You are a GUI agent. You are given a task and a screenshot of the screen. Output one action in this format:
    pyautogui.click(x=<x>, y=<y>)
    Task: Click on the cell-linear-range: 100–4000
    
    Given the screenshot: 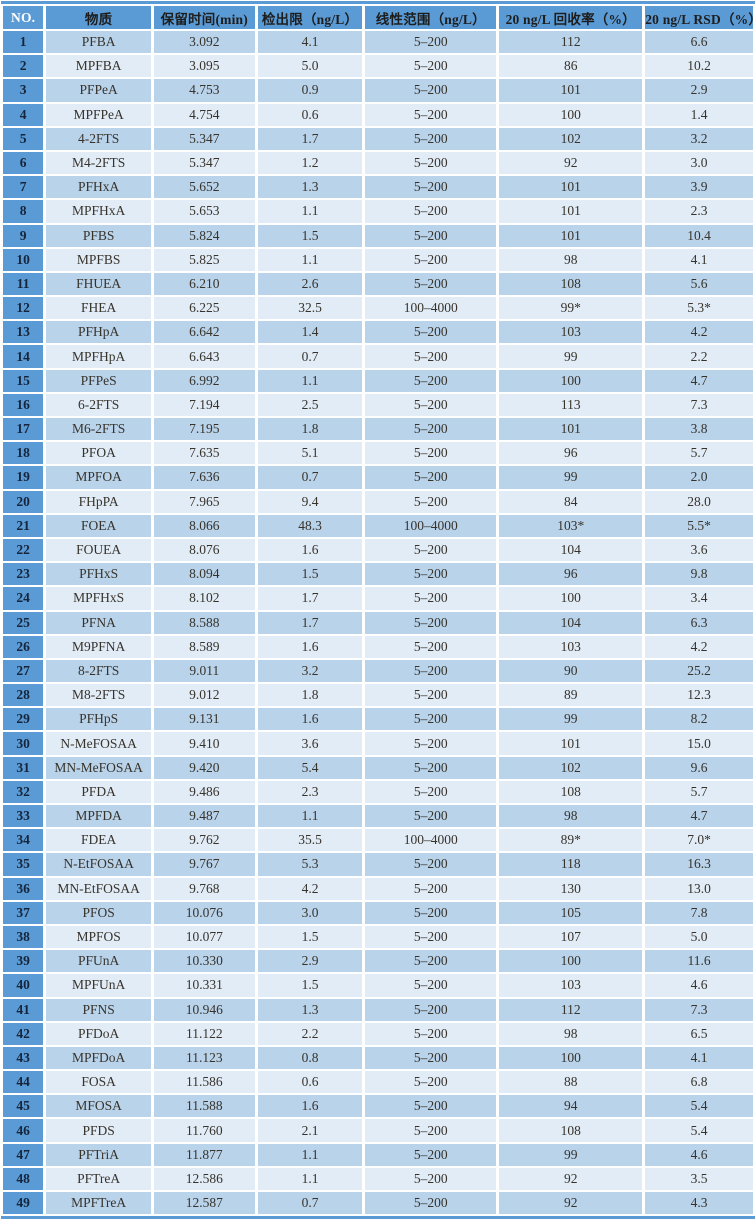 What is the action you would take?
    pyautogui.click(x=431, y=525)
    